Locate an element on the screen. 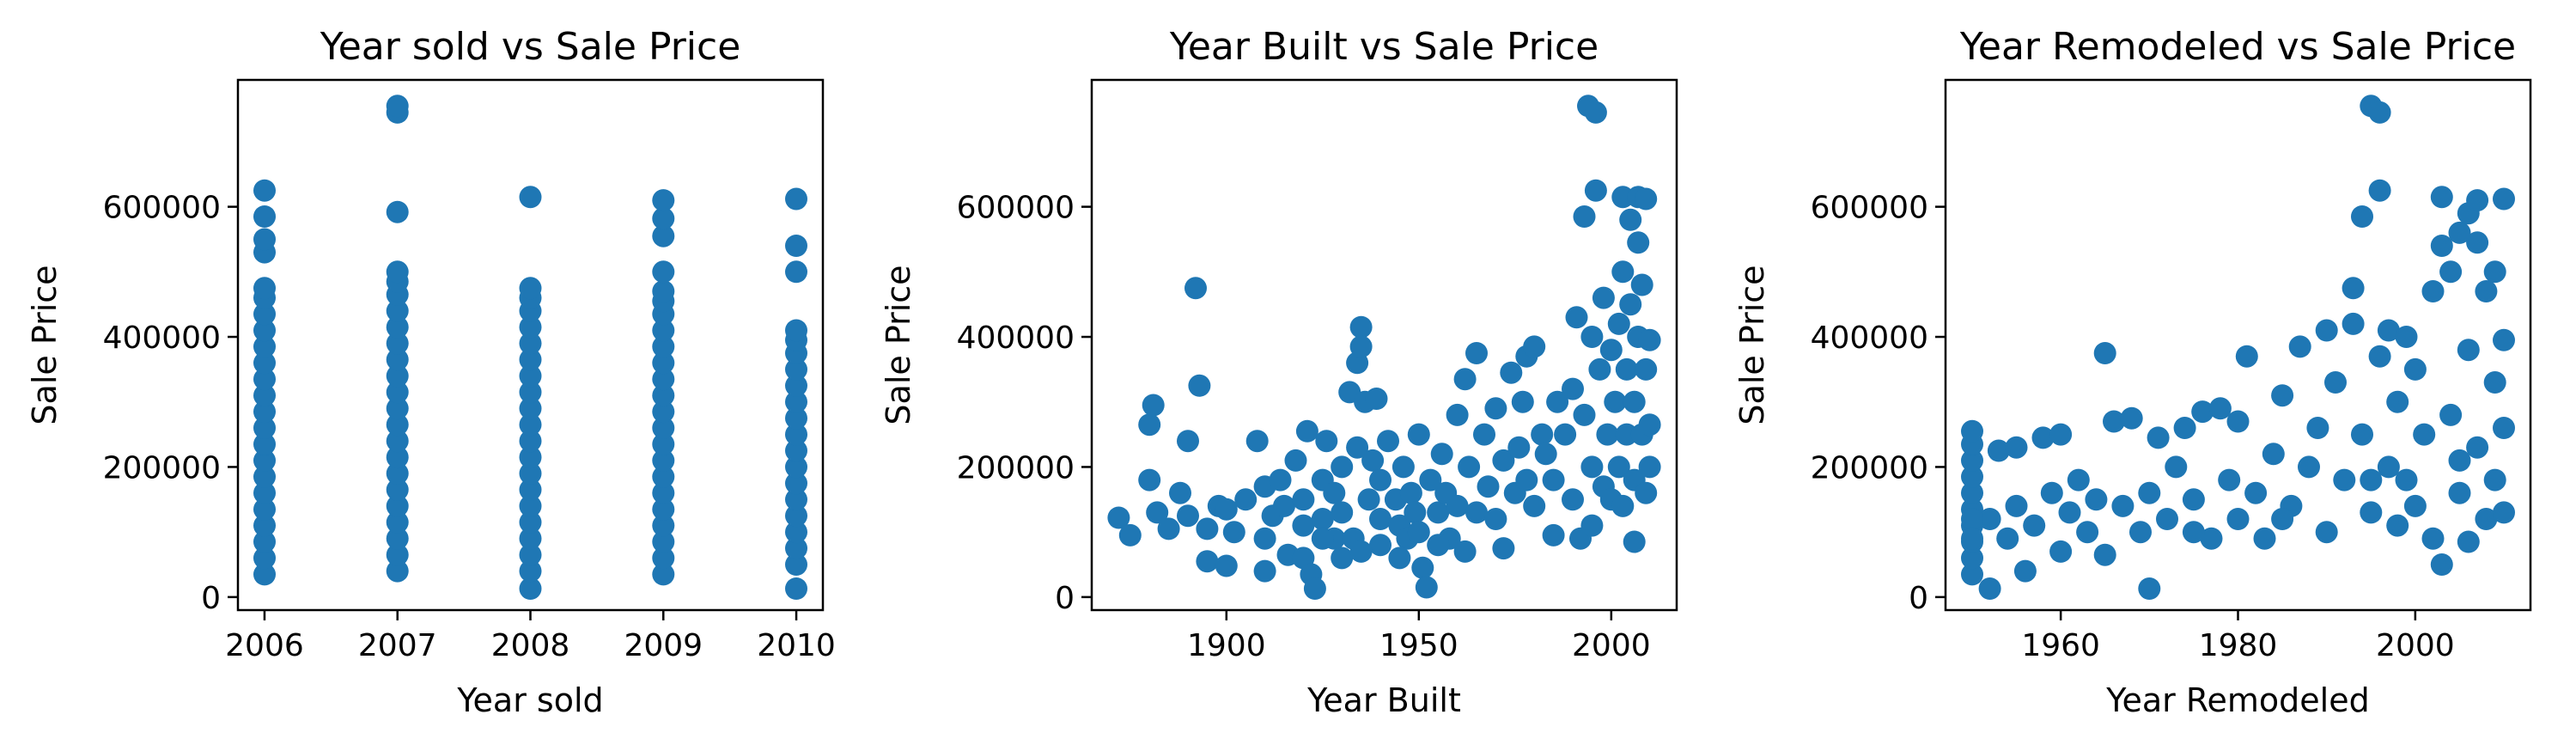  data-points is located at coordinates (1384, 347).